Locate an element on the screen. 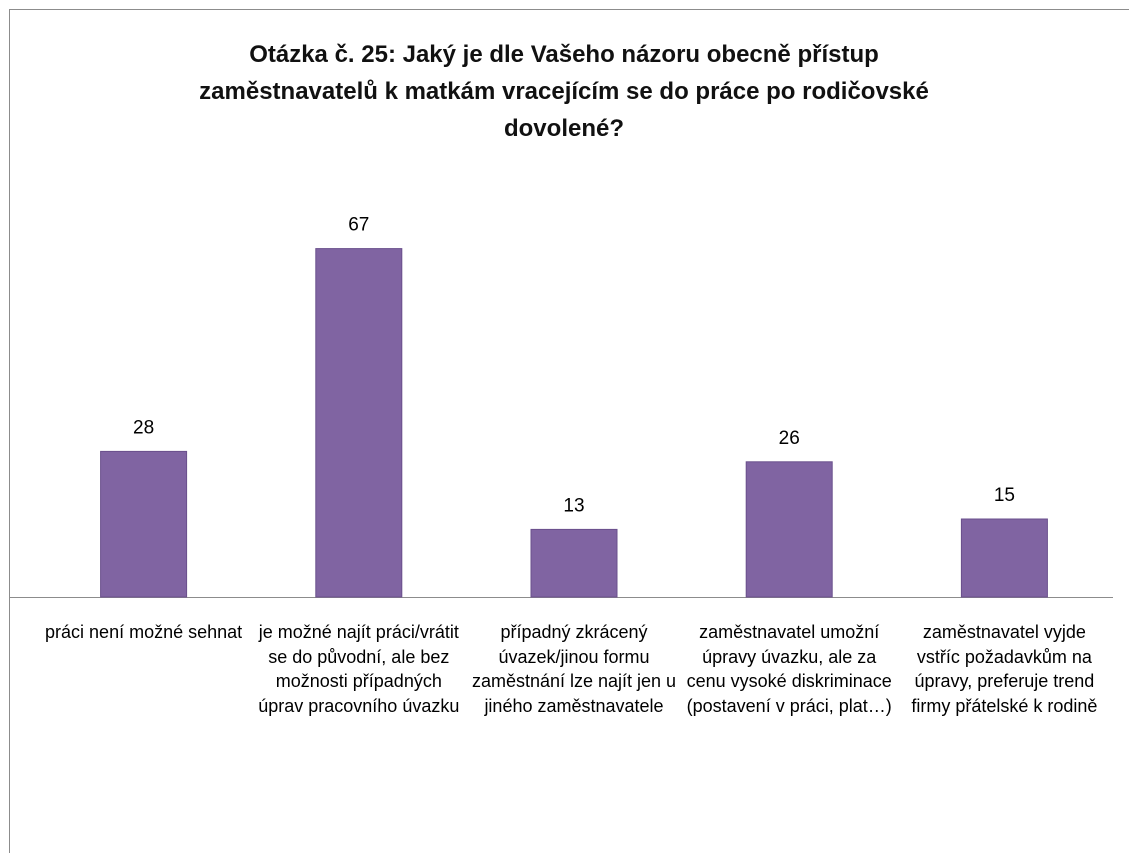 Image resolution: width=1129 pixels, height=853 pixels. data-label: 13 is located at coordinates (573, 505).